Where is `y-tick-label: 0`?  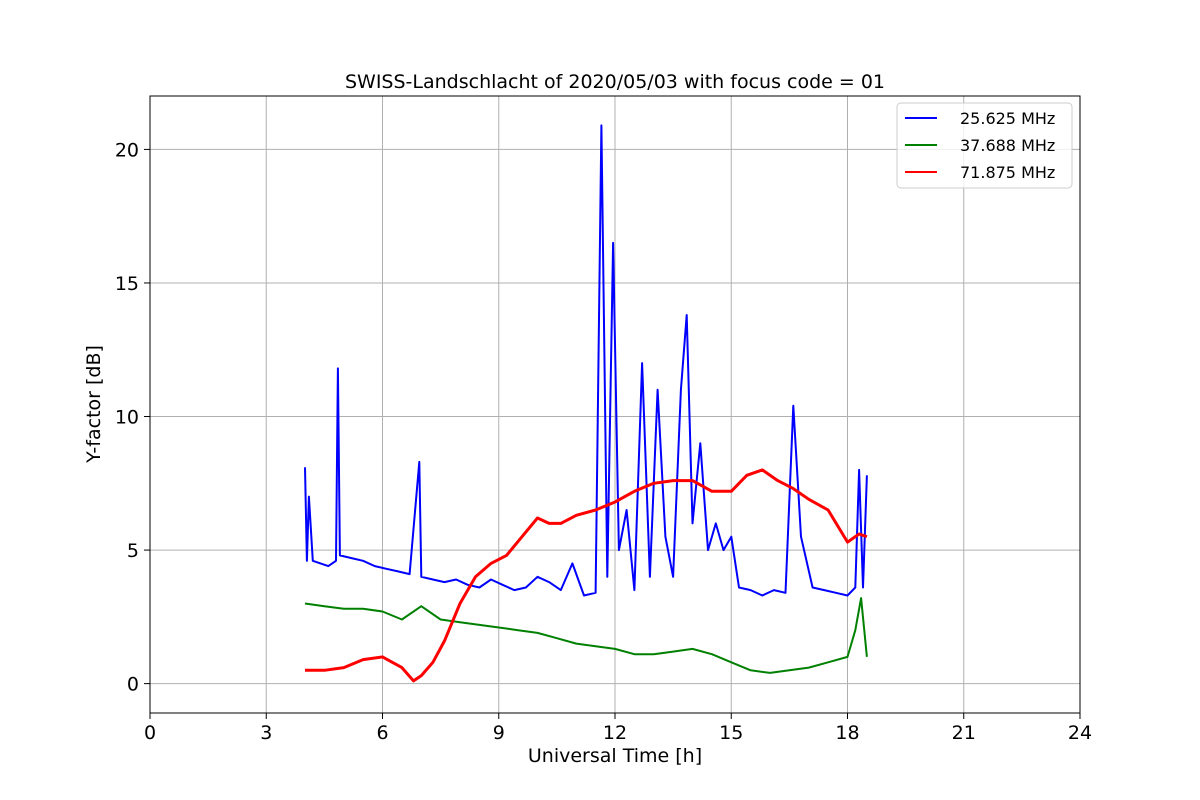 y-tick-label: 0 is located at coordinates (133, 685).